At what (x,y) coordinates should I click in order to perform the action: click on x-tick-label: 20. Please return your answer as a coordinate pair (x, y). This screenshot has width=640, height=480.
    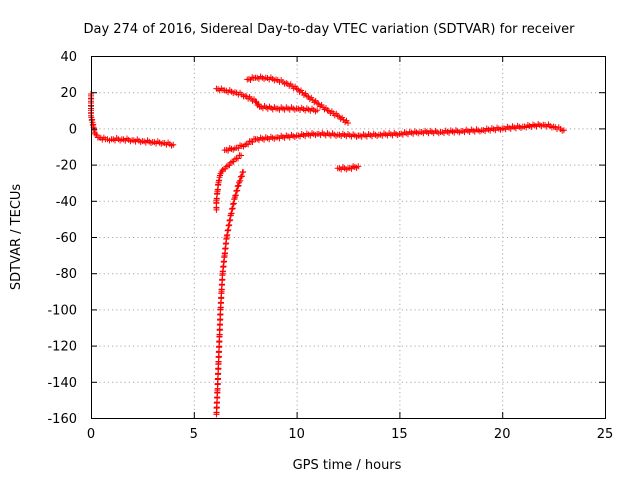
    Looking at the image, I should click on (502, 434).